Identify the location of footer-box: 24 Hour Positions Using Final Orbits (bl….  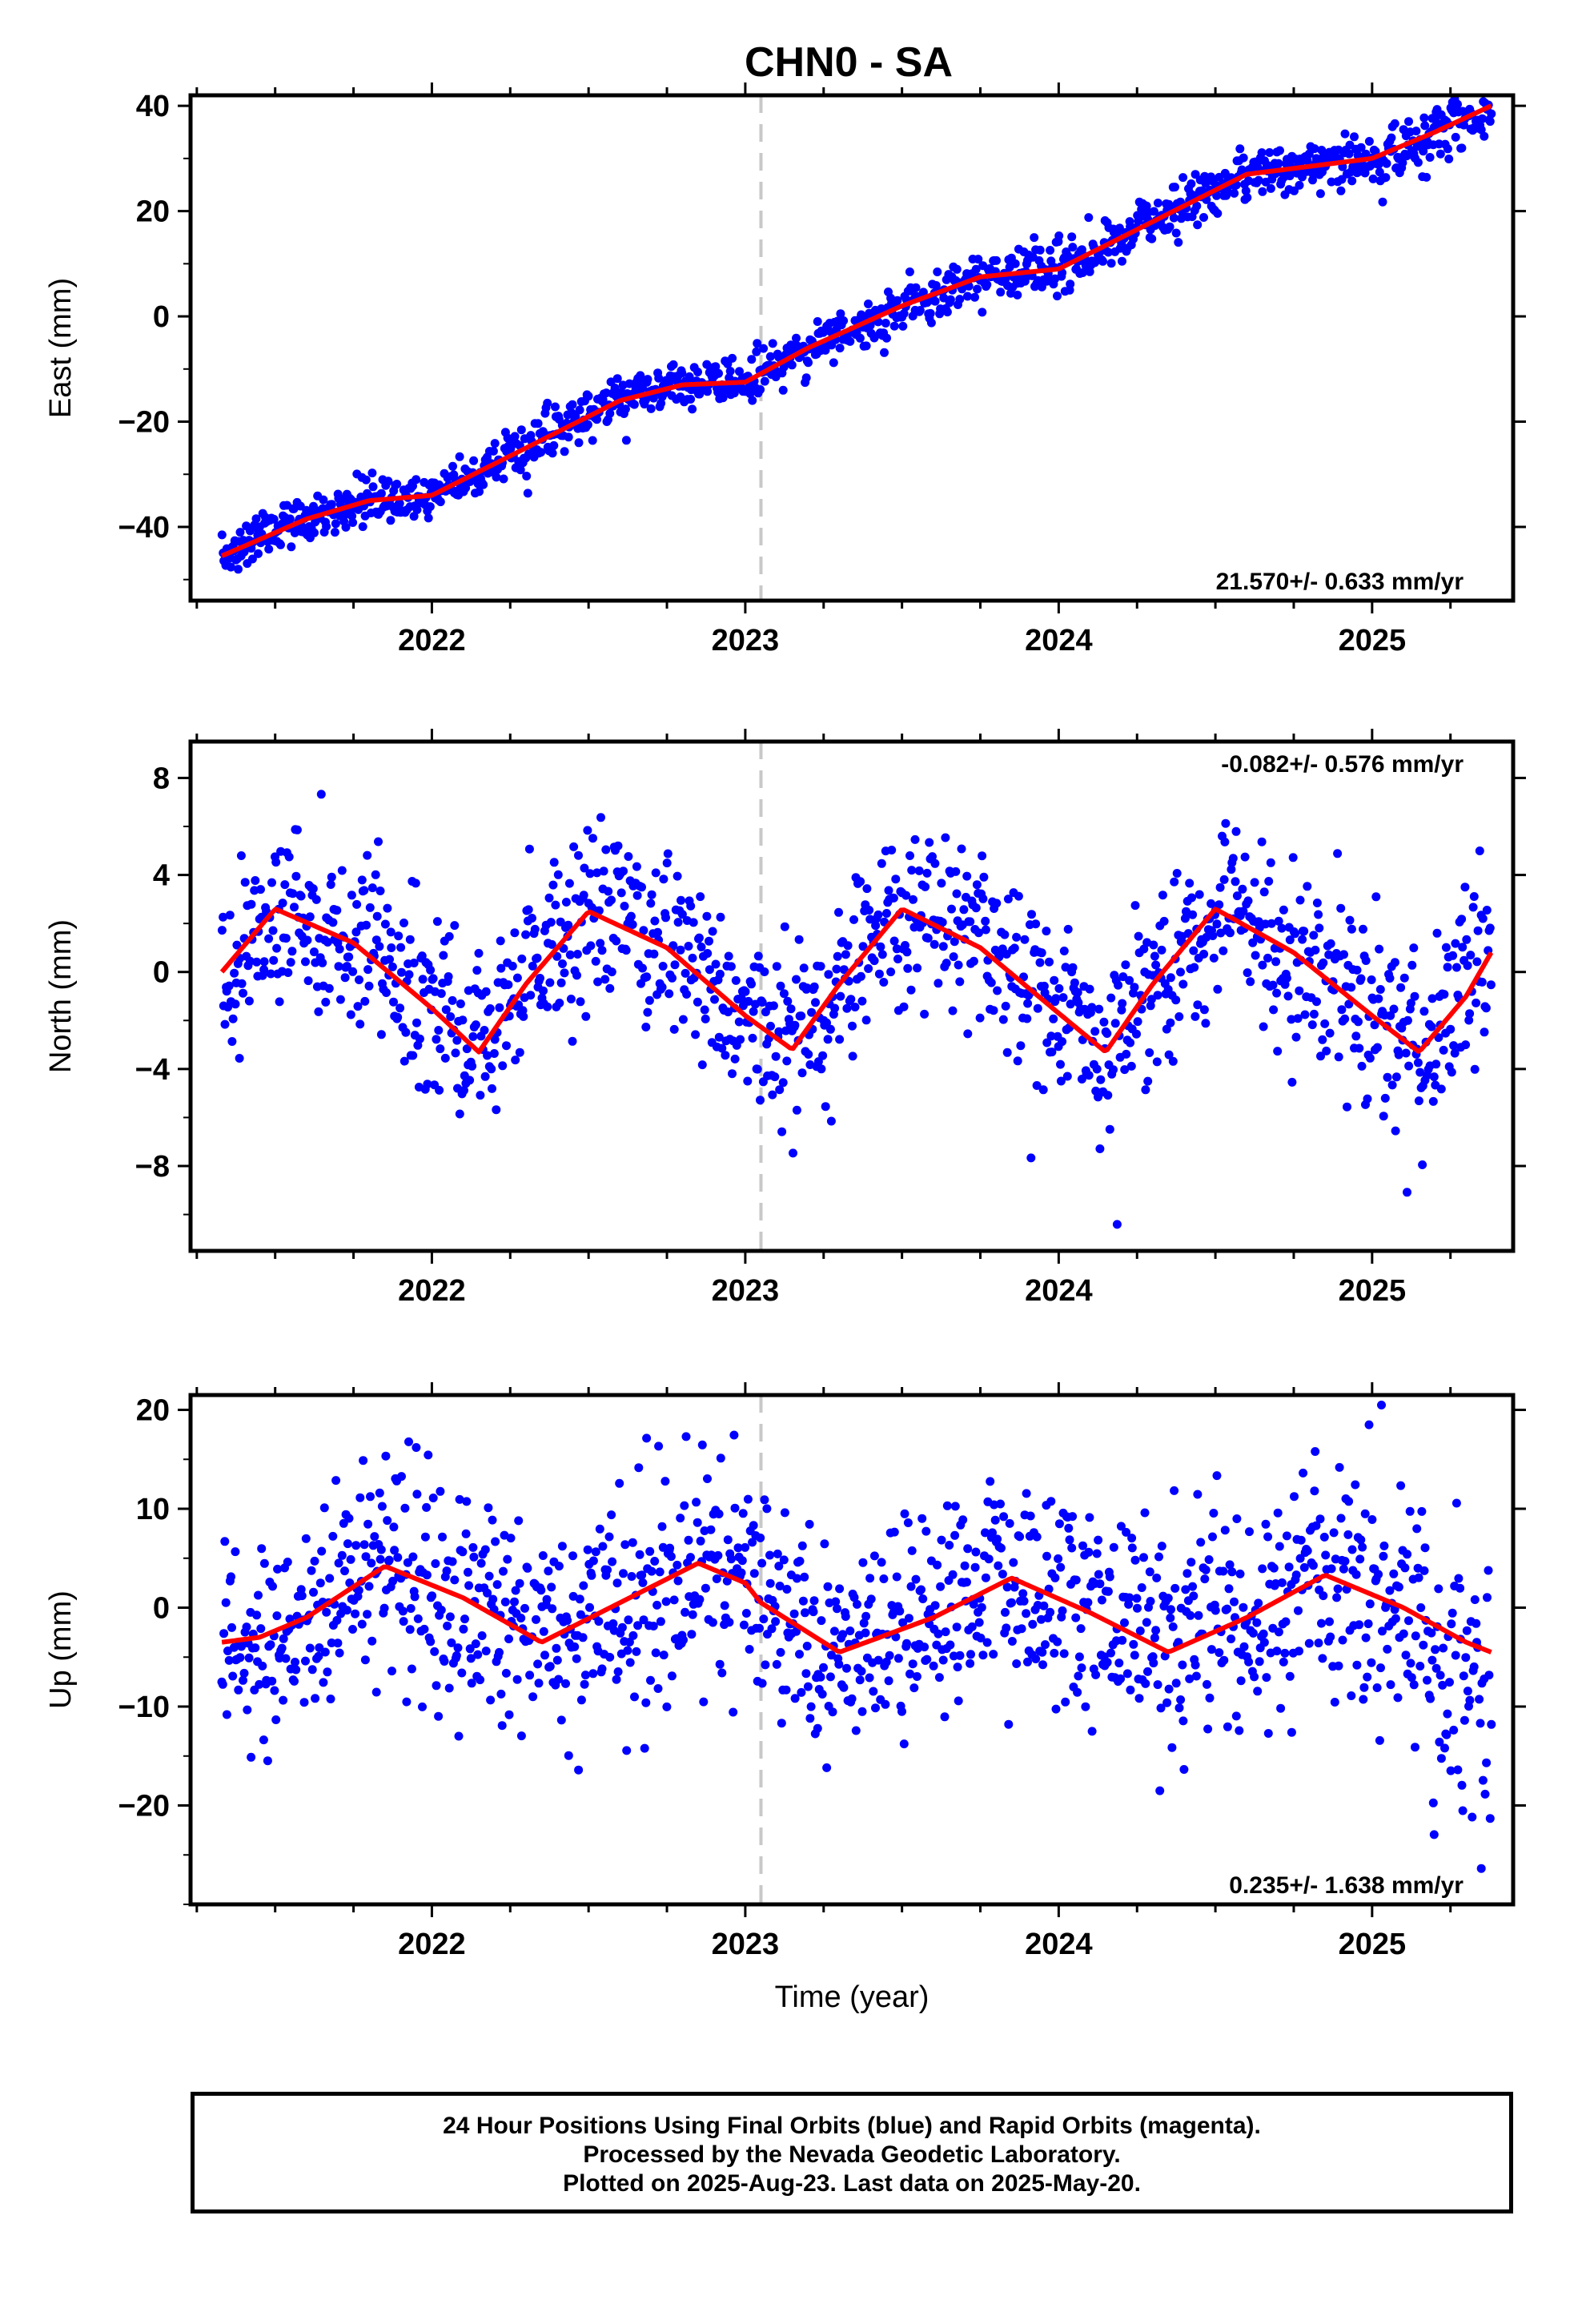
(852, 2152).